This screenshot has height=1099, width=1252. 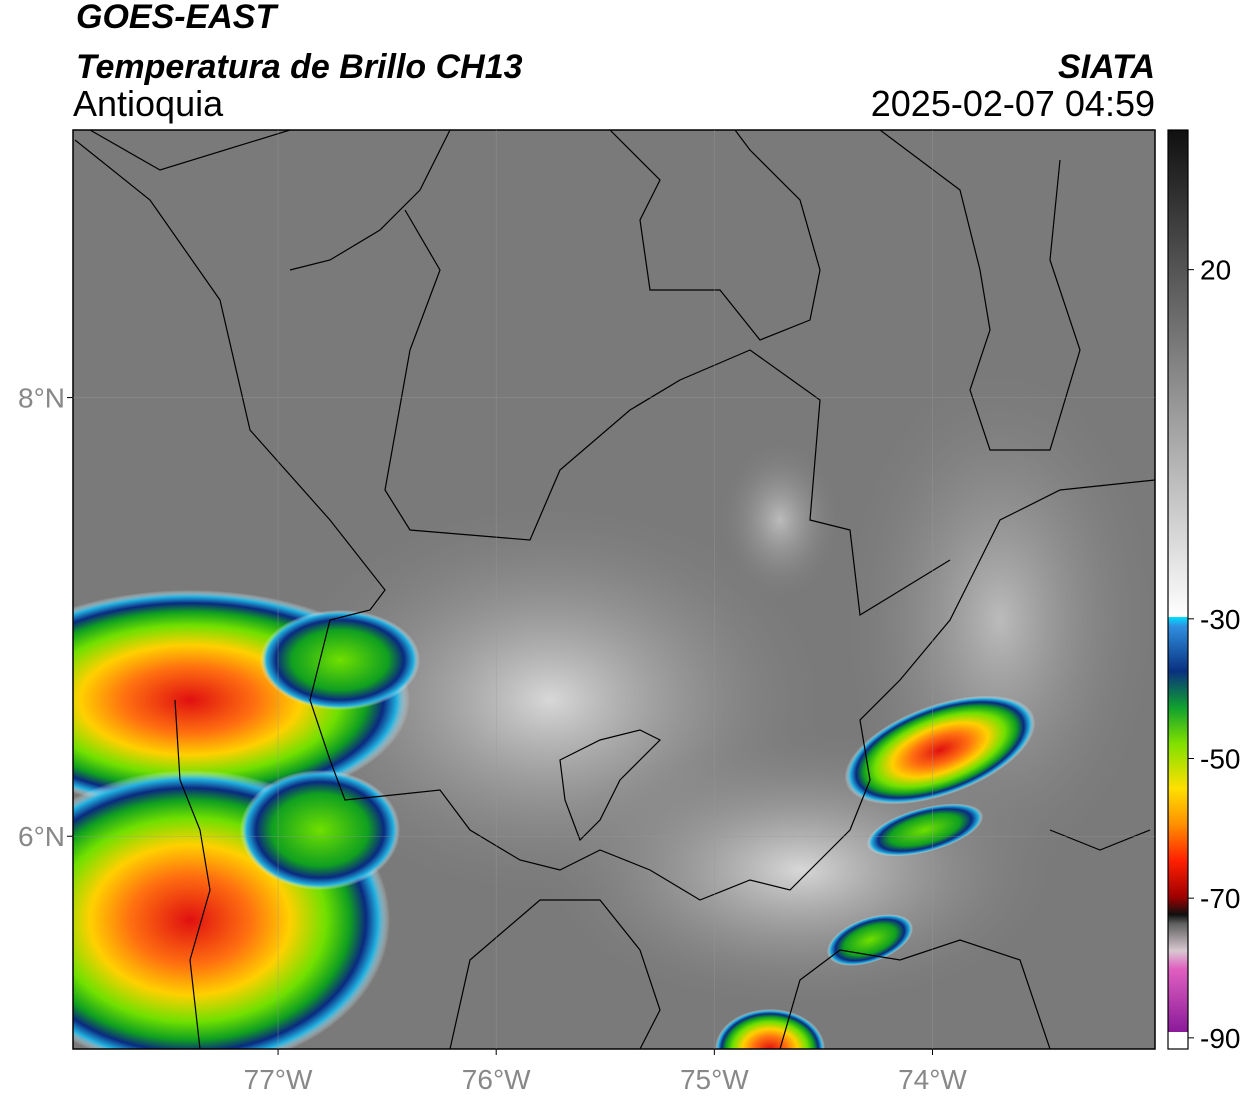 What do you see at coordinates (932, 1079) in the screenshot?
I see `x-tick-label: 74°W` at bounding box center [932, 1079].